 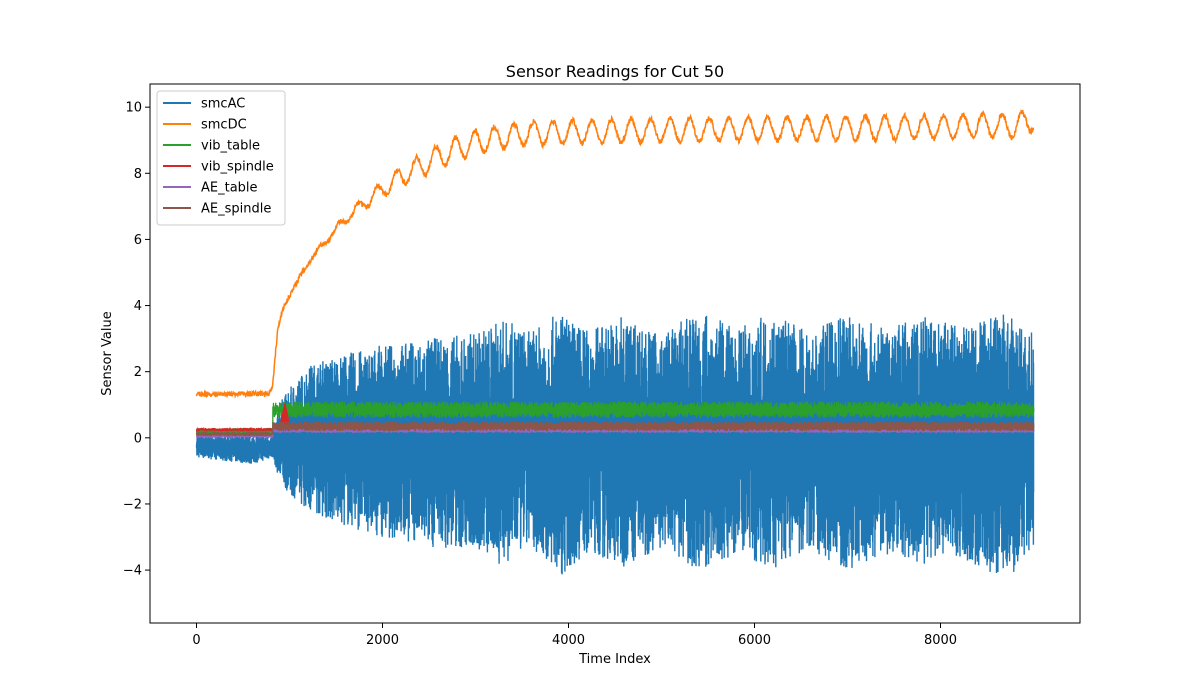 I want to click on legend-label: smcAC, so click(x=223, y=104).